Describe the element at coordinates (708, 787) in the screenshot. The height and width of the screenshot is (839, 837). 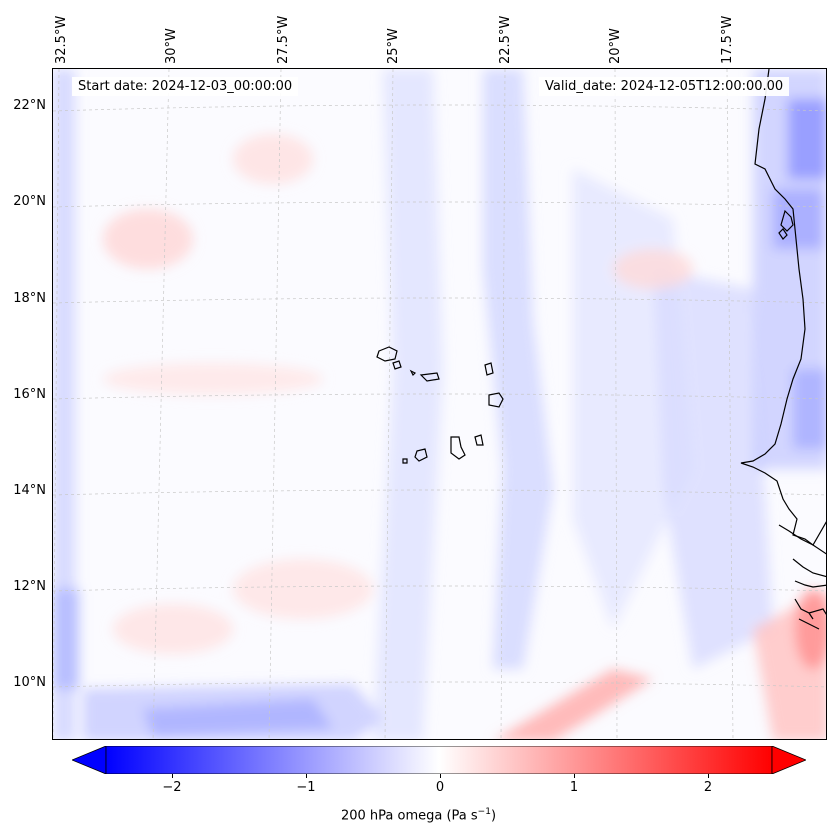
I see `colorbar-tick-label: 2` at that location.